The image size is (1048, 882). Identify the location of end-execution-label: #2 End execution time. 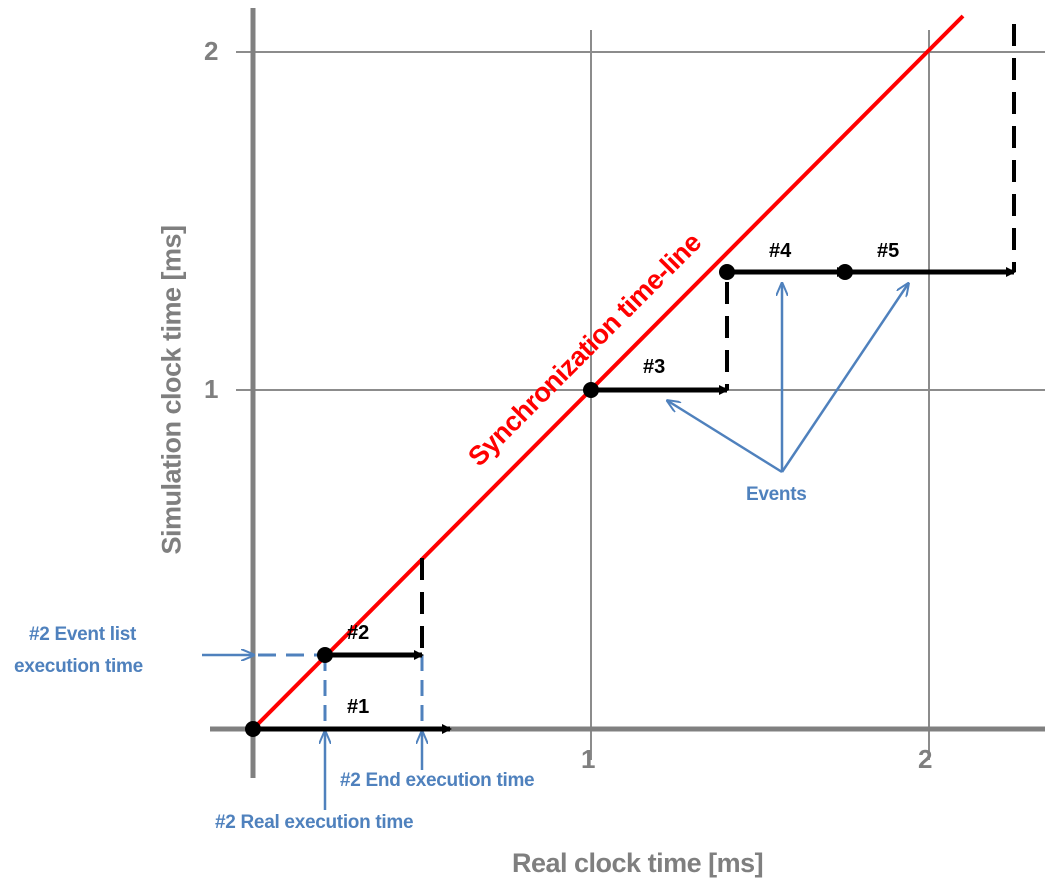
(437, 780).